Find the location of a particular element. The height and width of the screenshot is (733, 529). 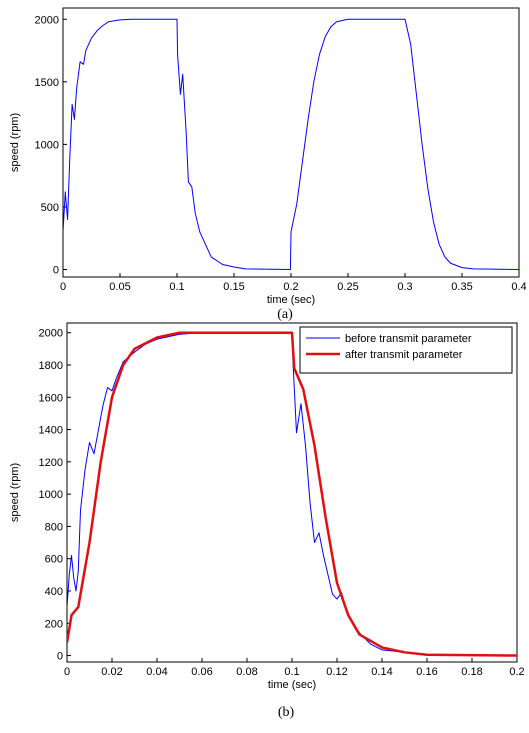

caption: (b) is located at coordinates (286, 712).